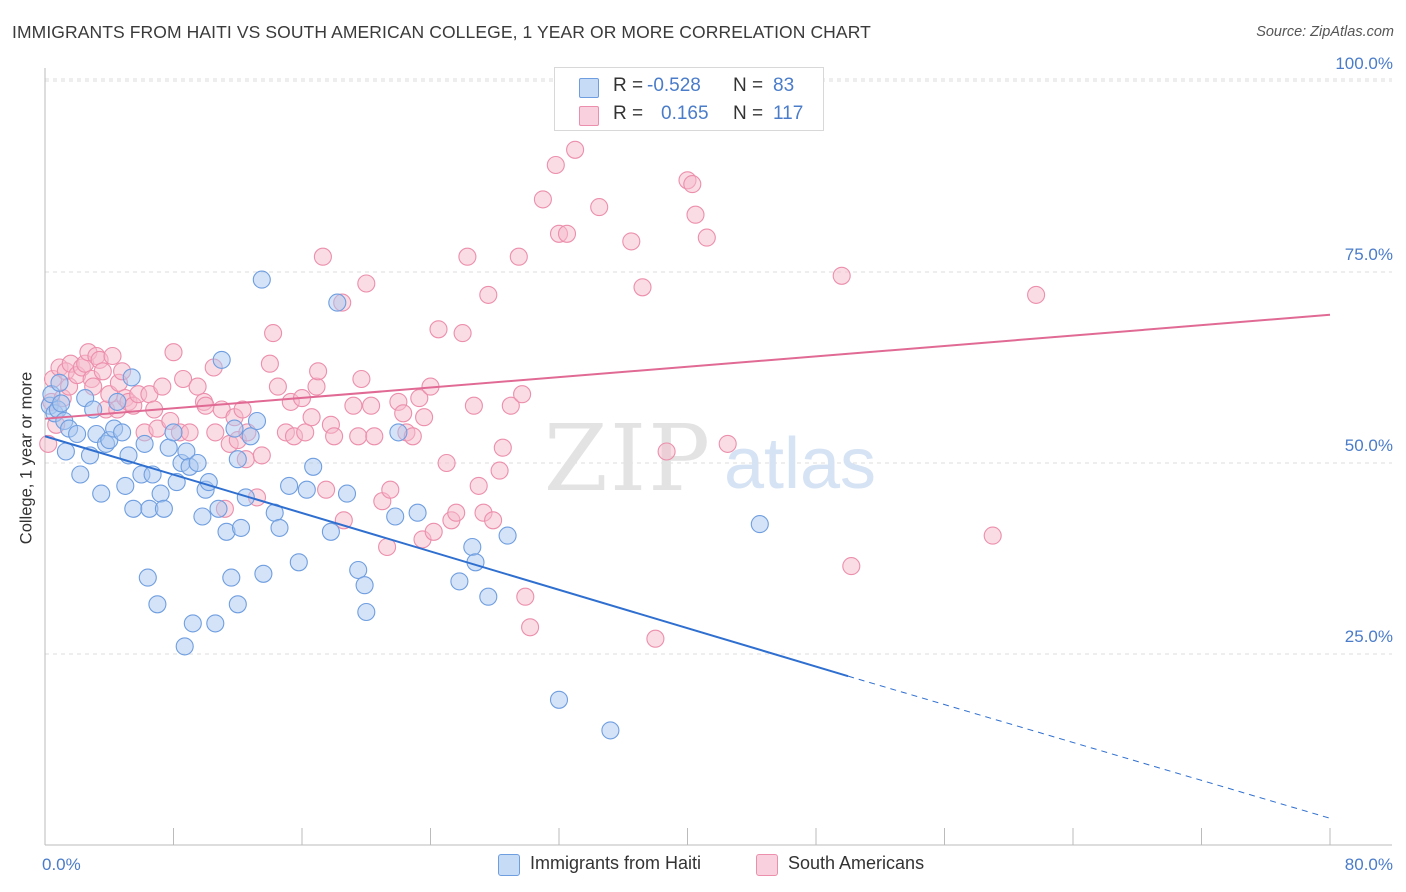 The width and height of the screenshot is (1406, 892). Describe the element at coordinates (685, 113) in the screenshot. I see `legend-r-value: 0.165` at that location.